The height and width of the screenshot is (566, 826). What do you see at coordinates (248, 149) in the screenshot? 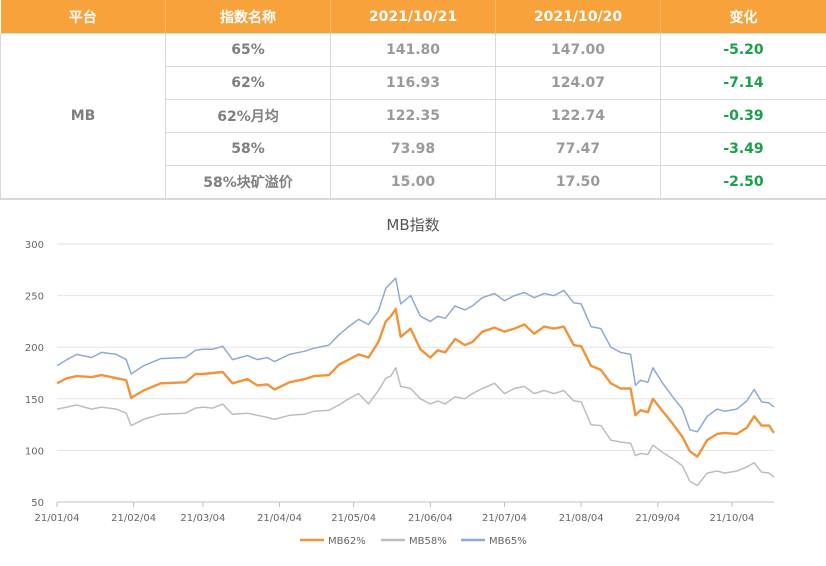
I see `index-name-cell: 58%` at bounding box center [248, 149].